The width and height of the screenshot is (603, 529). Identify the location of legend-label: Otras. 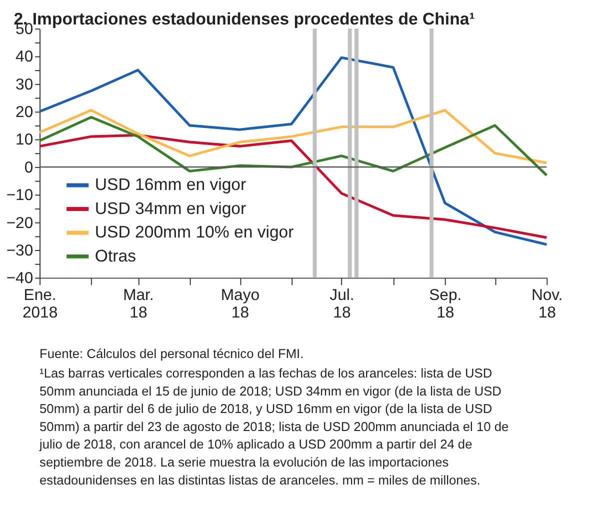
(115, 256).